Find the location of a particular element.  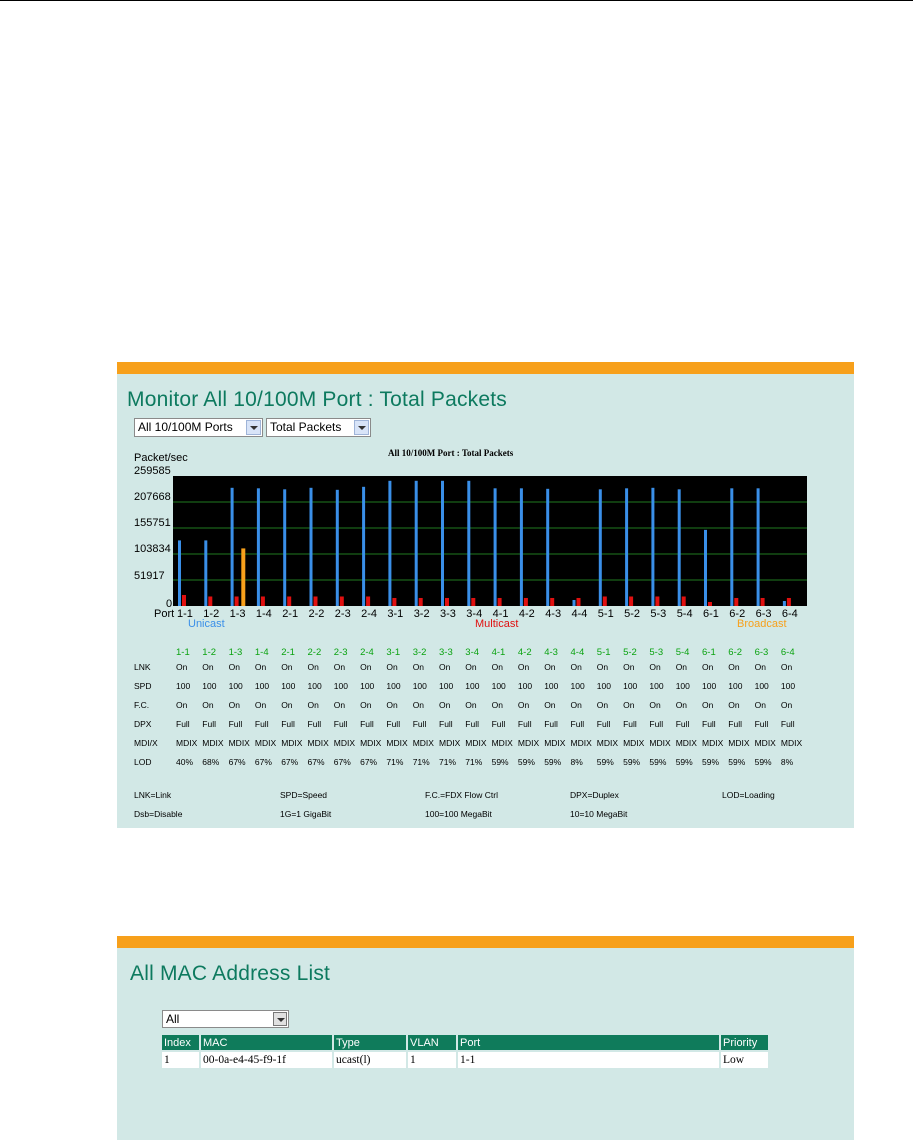

page-title: Monitor All 10/100M Port : Total Packets is located at coordinates (317, 399).